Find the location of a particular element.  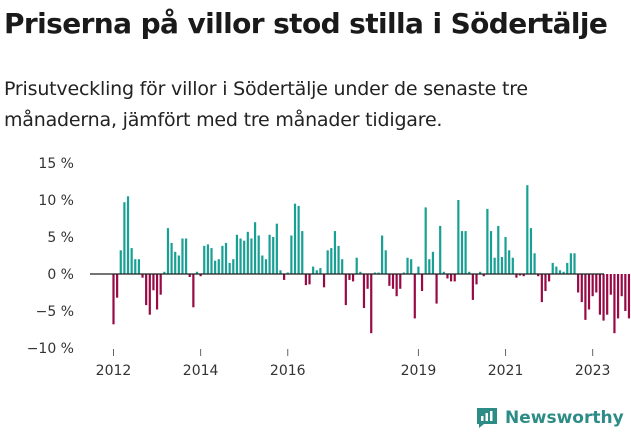

y-tick-label: 10 % is located at coordinates (56, 201).